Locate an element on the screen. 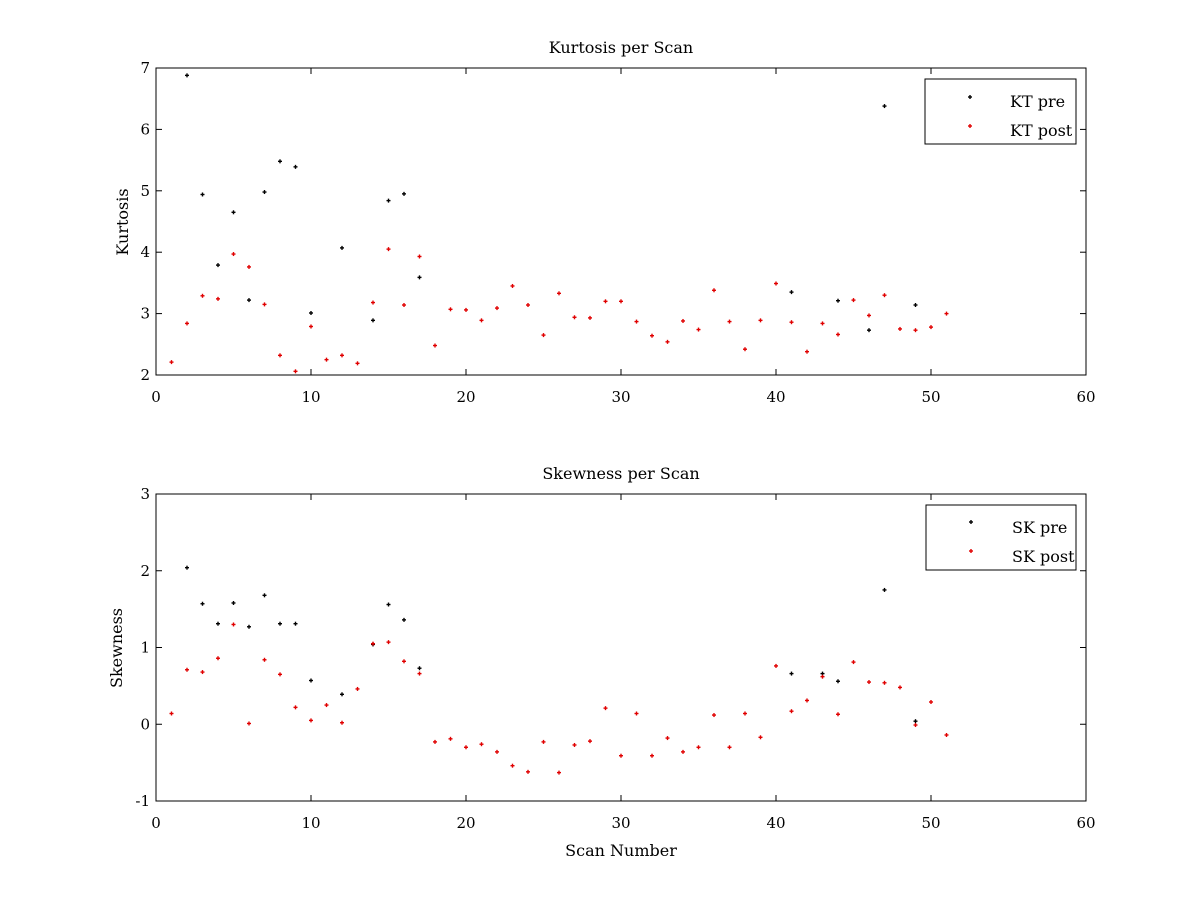 Image resolution: width=1200 pixels, height=900 pixels. x-tick-label: 60 is located at coordinates (1085, 397).